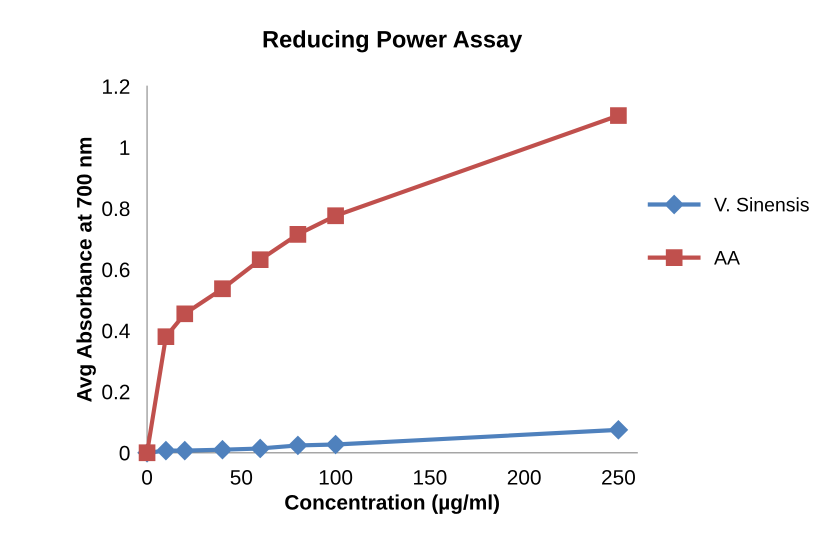  I want to click on x-tick-label: 150, so click(430, 477).